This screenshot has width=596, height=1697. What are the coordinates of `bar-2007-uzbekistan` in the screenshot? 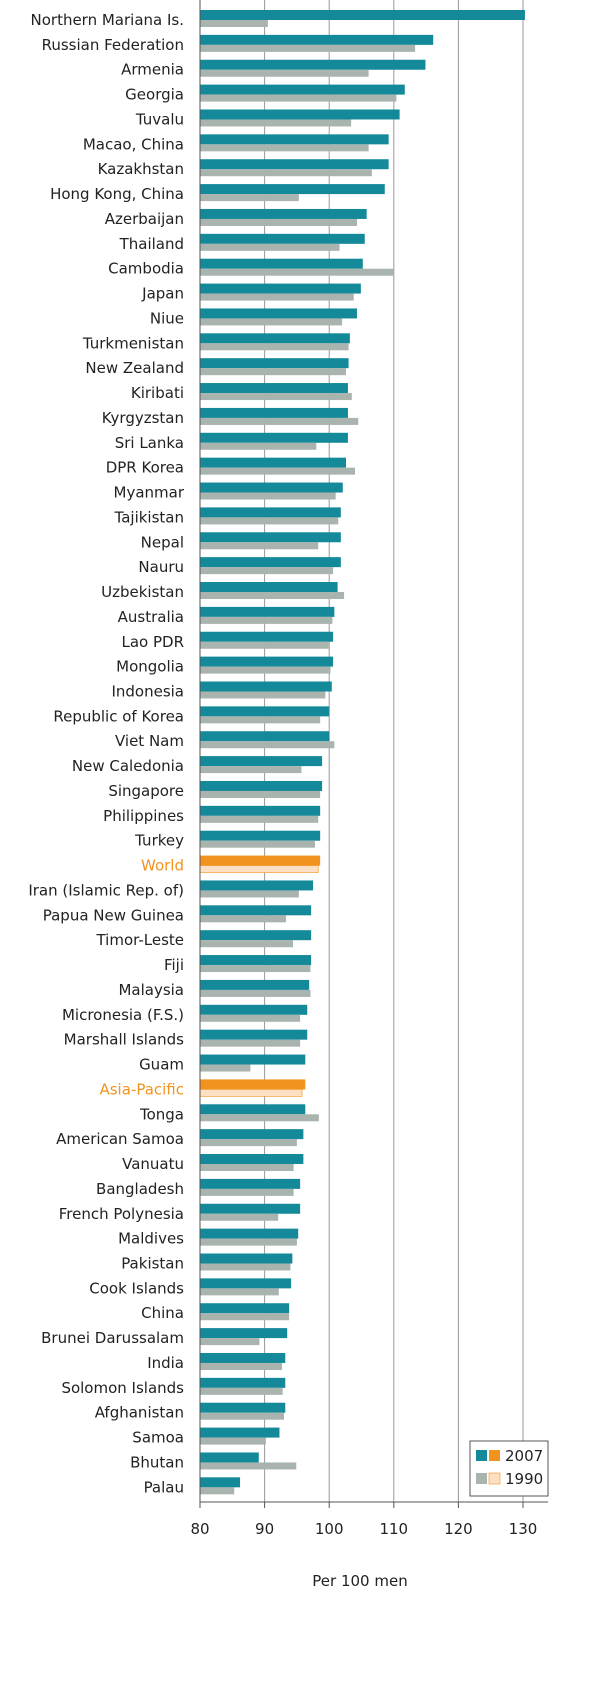 It's located at (269, 587).